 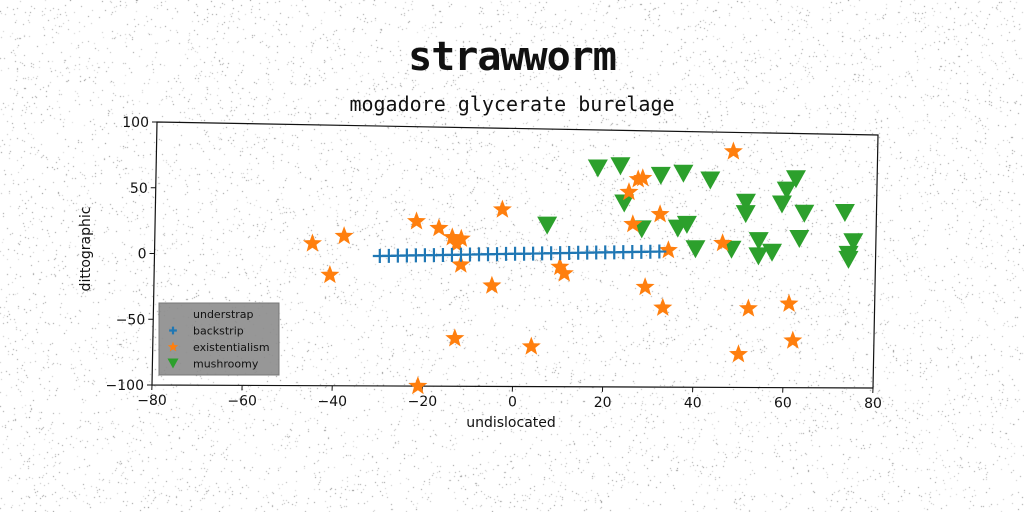 What do you see at coordinates (519, 253) in the screenshot?
I see `series-backstrip` at bounding box center [519, 253].